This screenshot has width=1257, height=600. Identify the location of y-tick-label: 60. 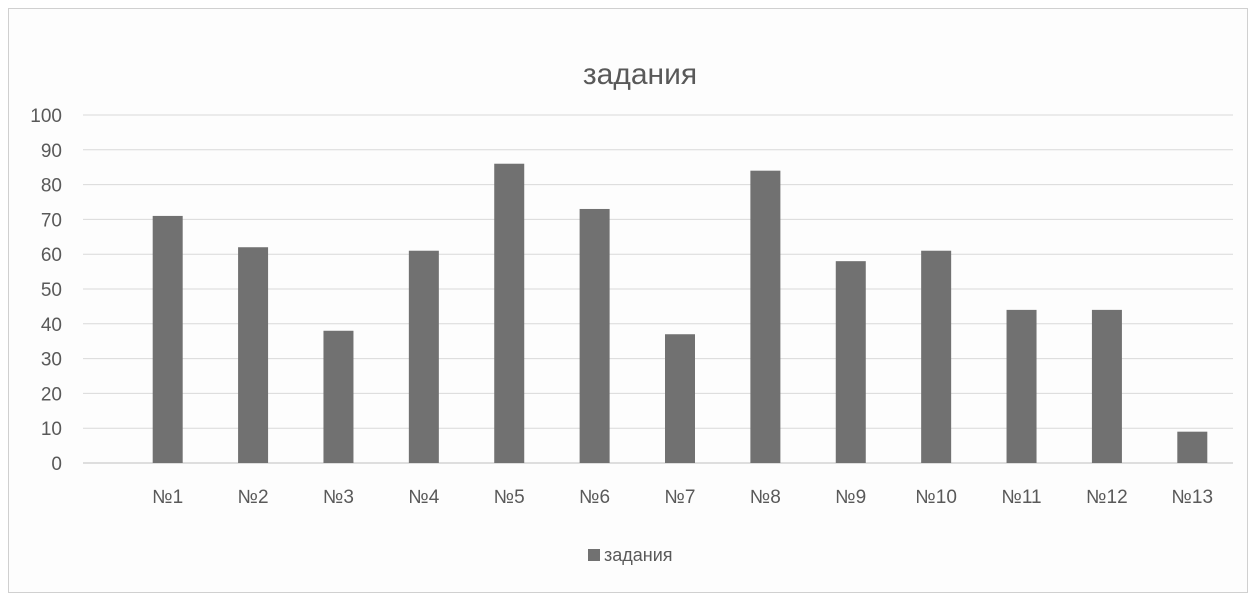
(51, 255).